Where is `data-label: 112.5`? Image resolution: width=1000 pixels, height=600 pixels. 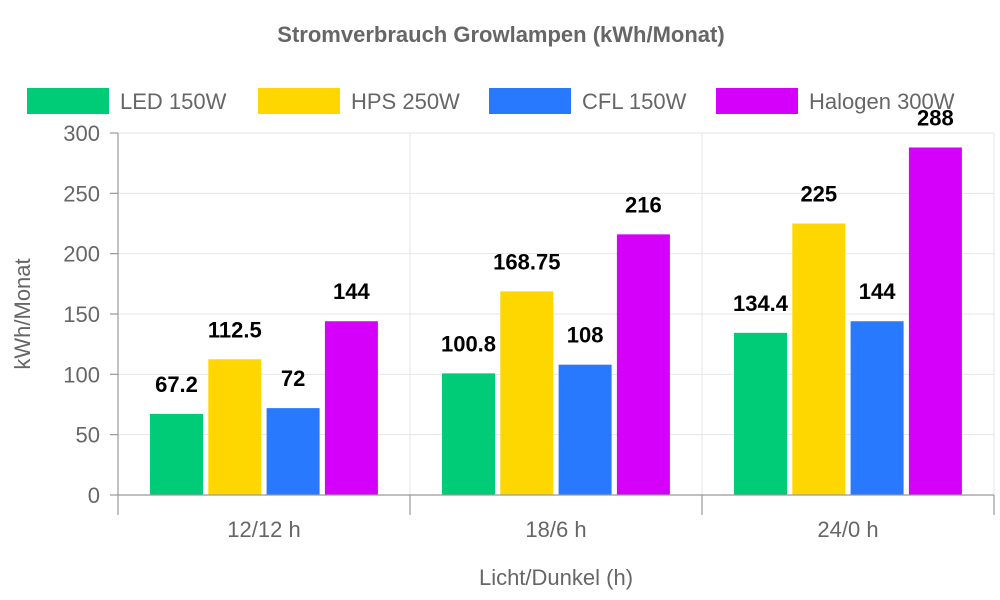
data-label: 112.5 is located at coordinates (235, 329).